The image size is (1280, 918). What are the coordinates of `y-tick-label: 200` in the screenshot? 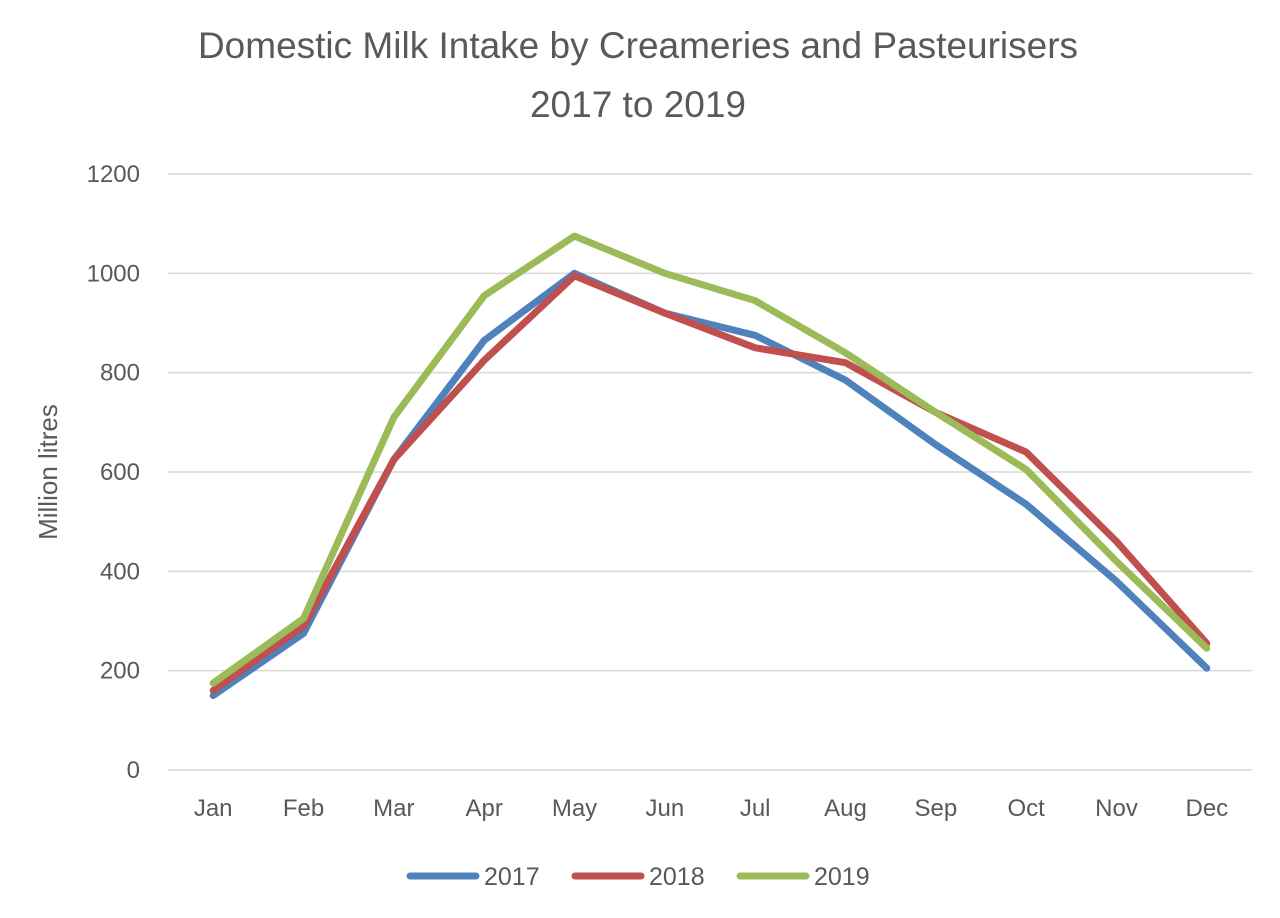 It's located at (120, 671).